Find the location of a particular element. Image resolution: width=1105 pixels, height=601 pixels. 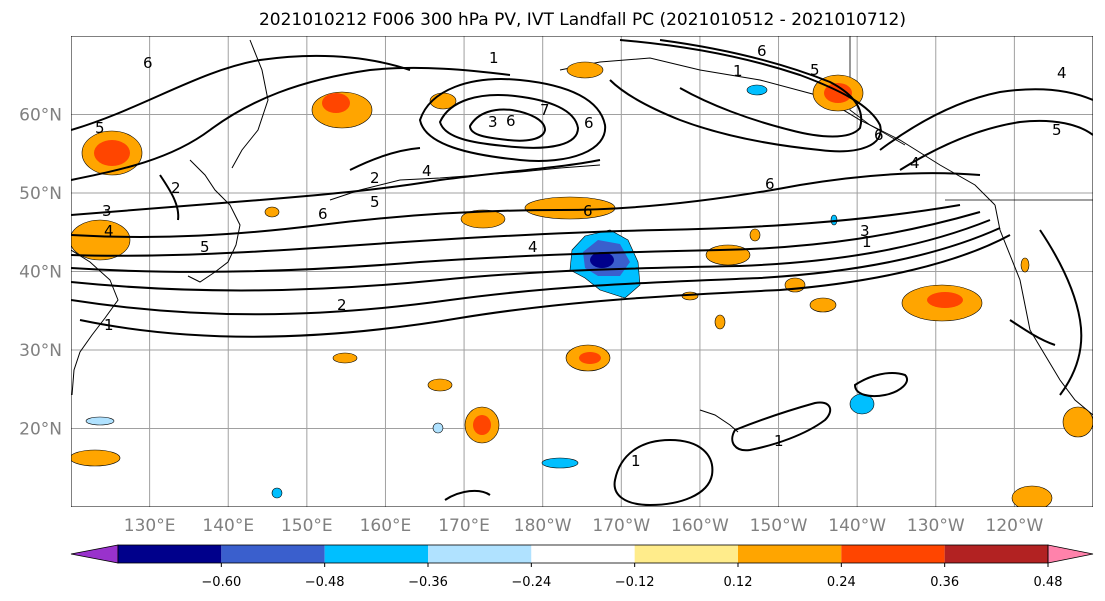

lon-label: 180°W is located at coordinates (543, 526).